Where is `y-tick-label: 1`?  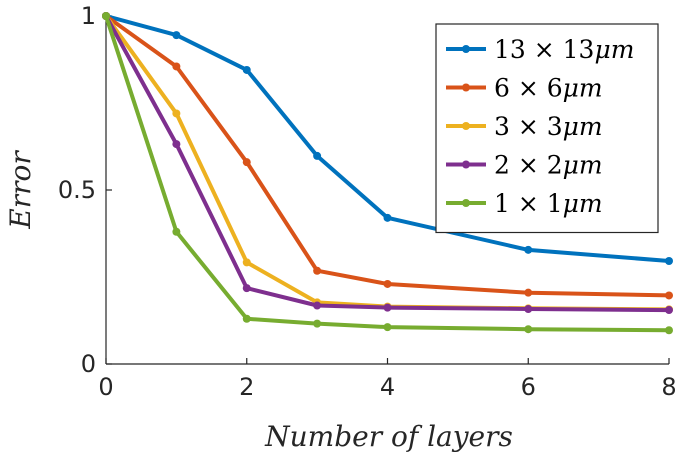 y-tick-label: 1 is located at coordinates (88, 16).